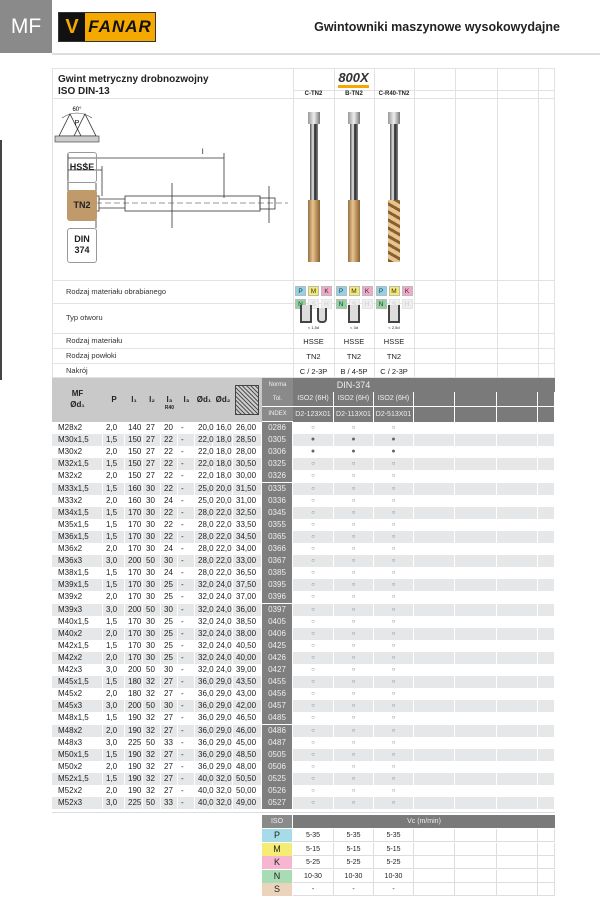 The width and height of the screenshot is (600, 901). I want to click on tolerance-cell, so click(475, 399).